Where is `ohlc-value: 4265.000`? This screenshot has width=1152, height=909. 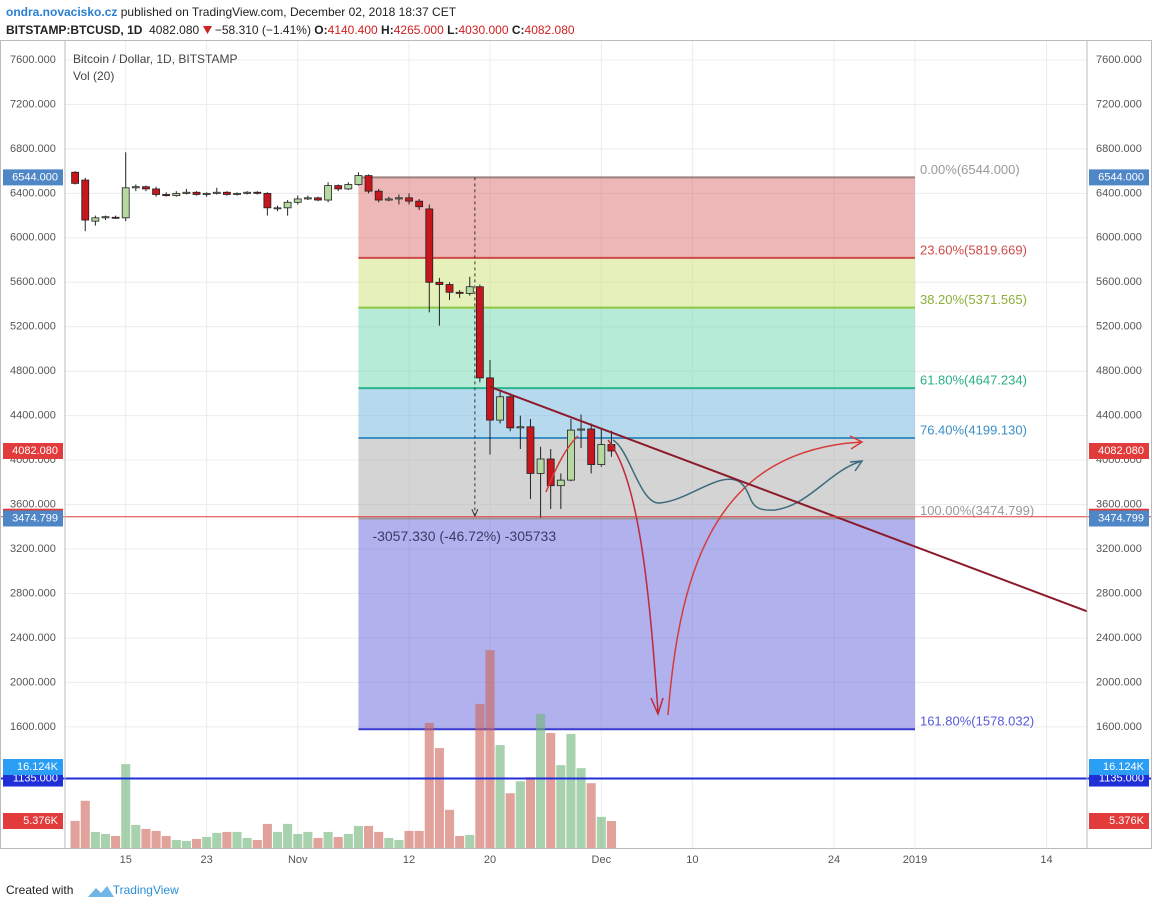 ohlc-value: 4265.000 is located at coordinates (418, 30).